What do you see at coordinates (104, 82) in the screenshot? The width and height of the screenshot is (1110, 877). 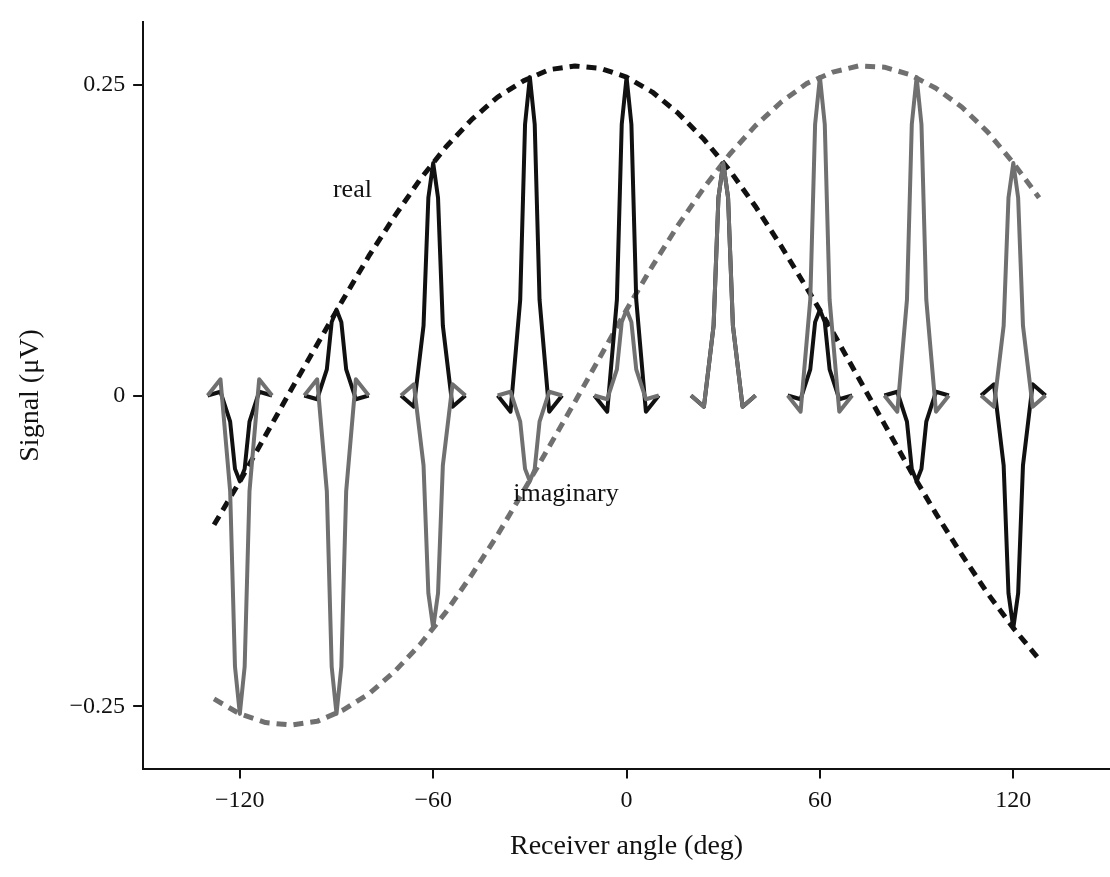 I see `y-tick-label: 0.25` at bounding box center [104, 82].